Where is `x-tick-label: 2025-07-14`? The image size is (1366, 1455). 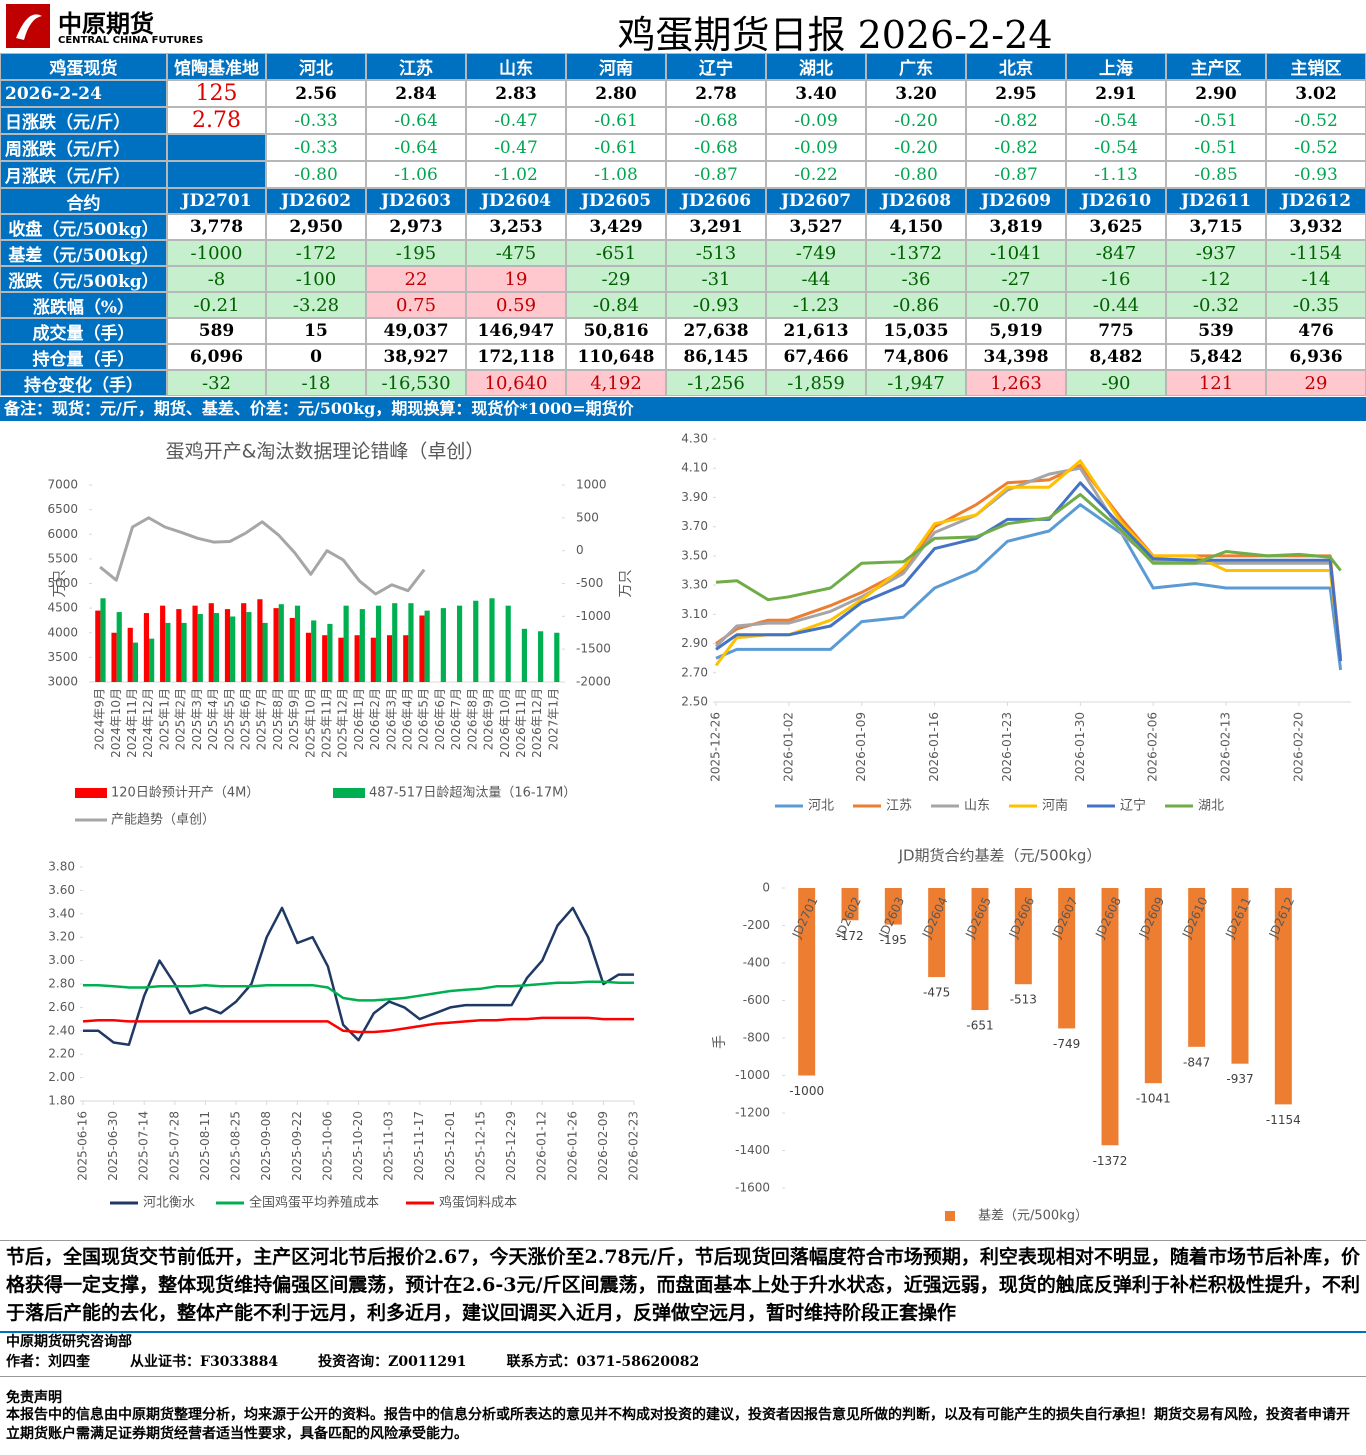 x-tick-label: 2025-07-14 is located at coordinates (144, 1146).